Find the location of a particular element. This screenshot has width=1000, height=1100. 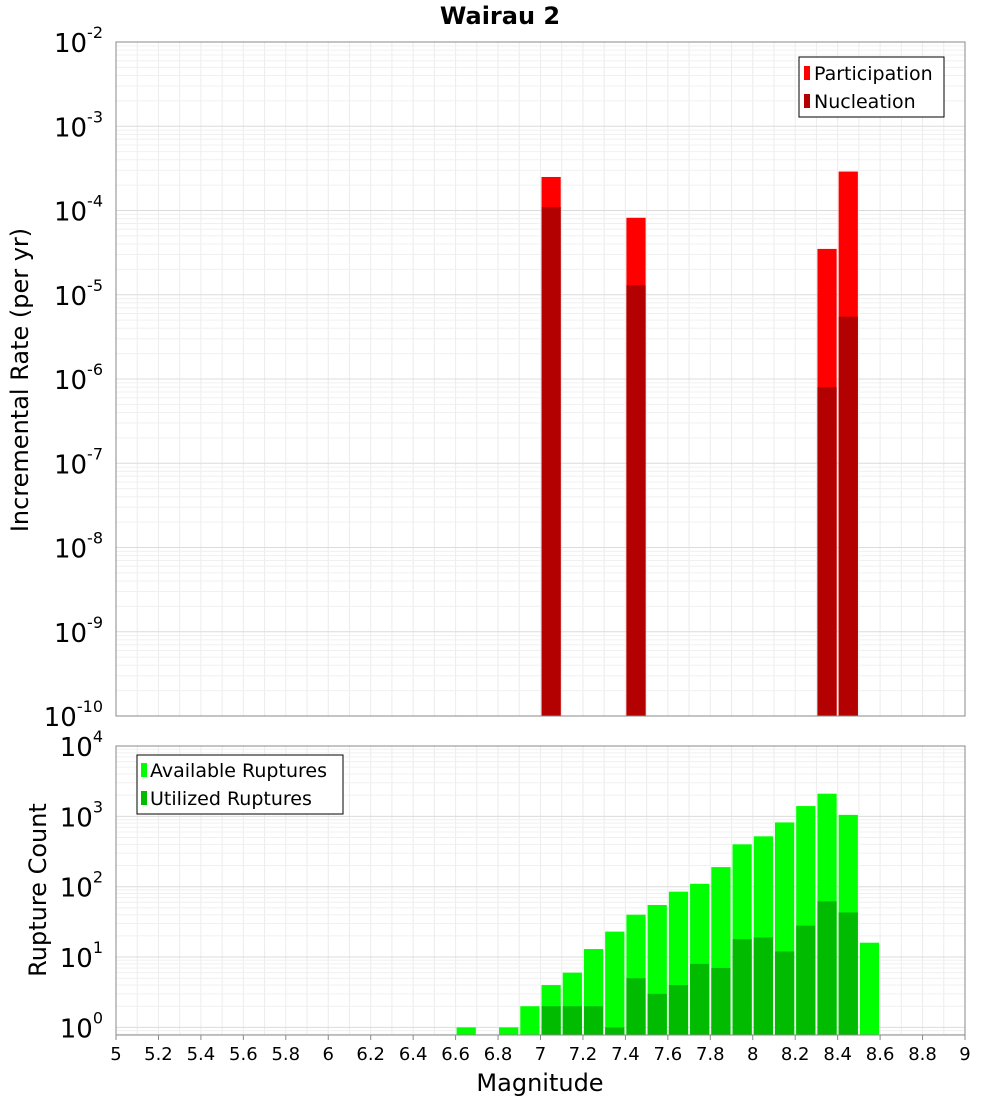

bottom-y-ticks: 10⁴ 10³ 10² 10¹ 10⁰ is located at coordinates (81, 885).